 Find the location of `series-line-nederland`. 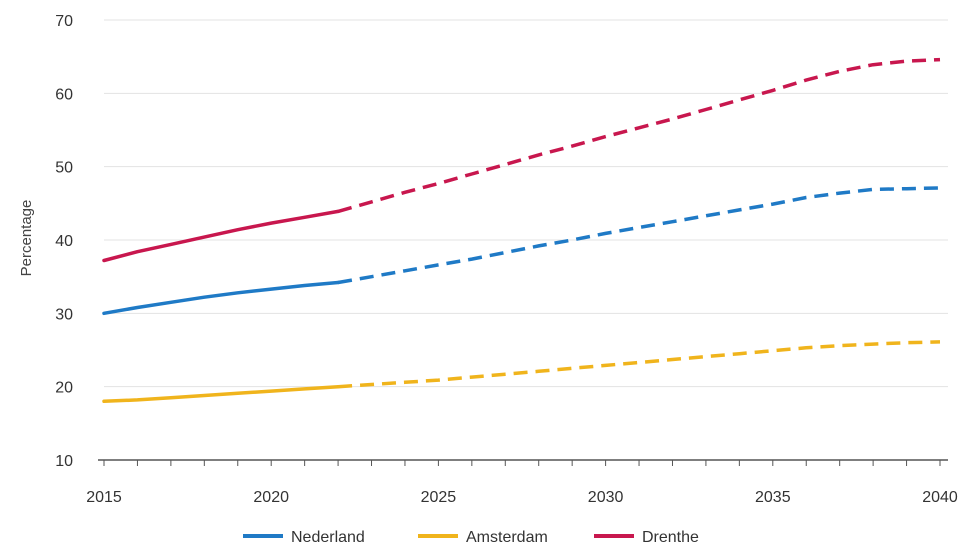

series-line-nederland is located at coordinates (221, 298).